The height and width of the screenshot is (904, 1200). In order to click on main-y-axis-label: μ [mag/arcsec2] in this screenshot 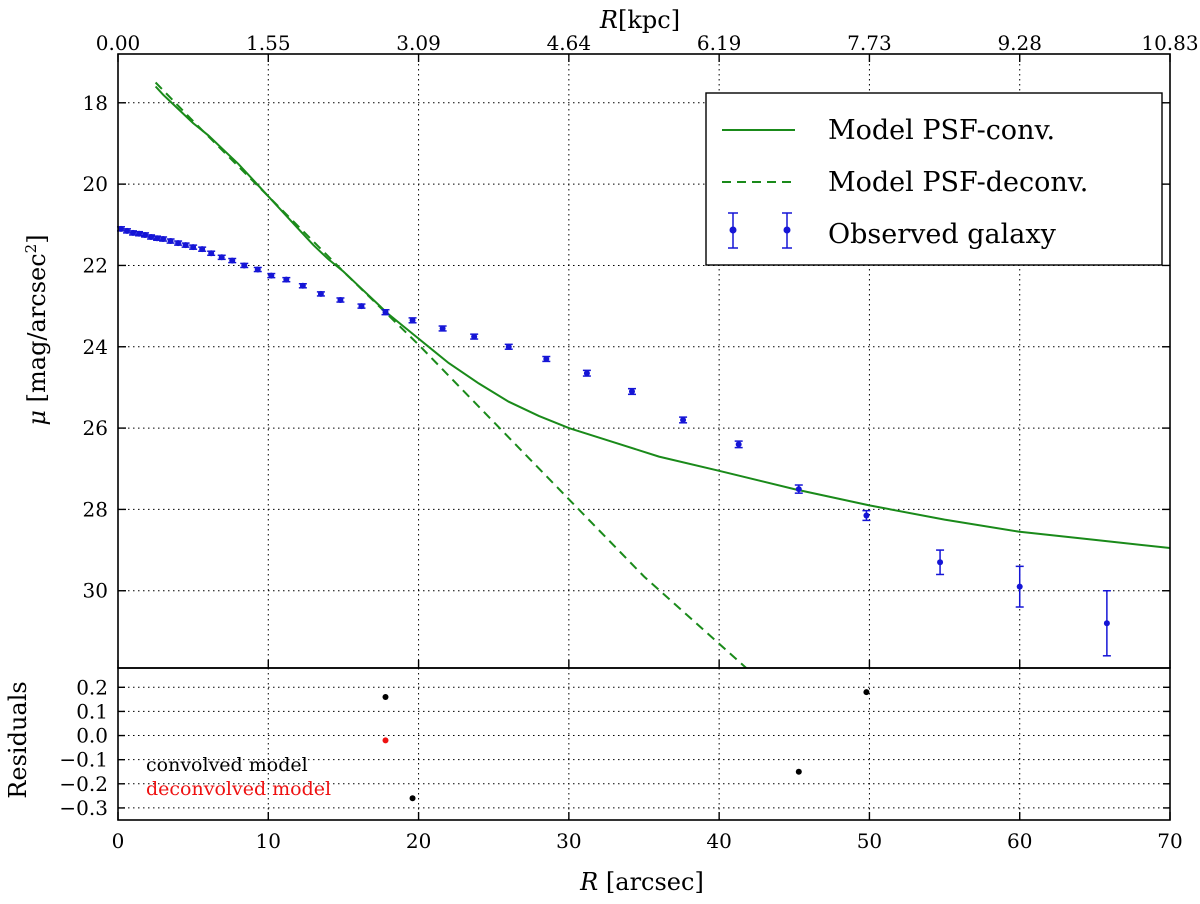, I will do `click(36, 329)`.